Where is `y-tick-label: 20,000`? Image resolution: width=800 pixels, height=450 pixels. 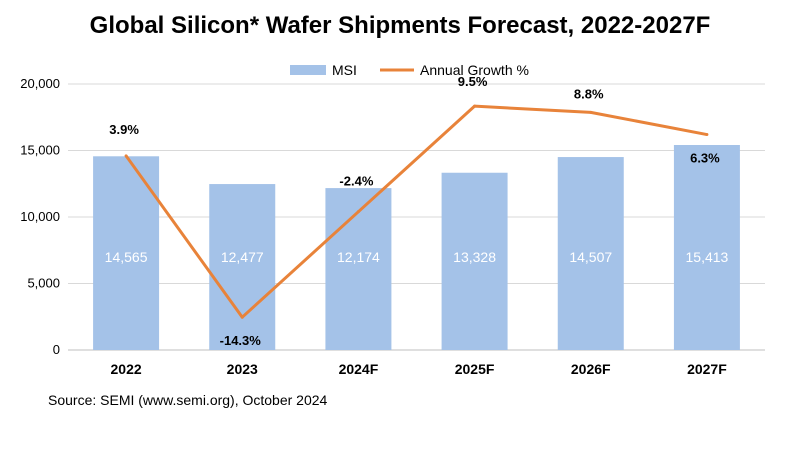 y-tick-label: 20,000 is located at coordinates (40, 83).